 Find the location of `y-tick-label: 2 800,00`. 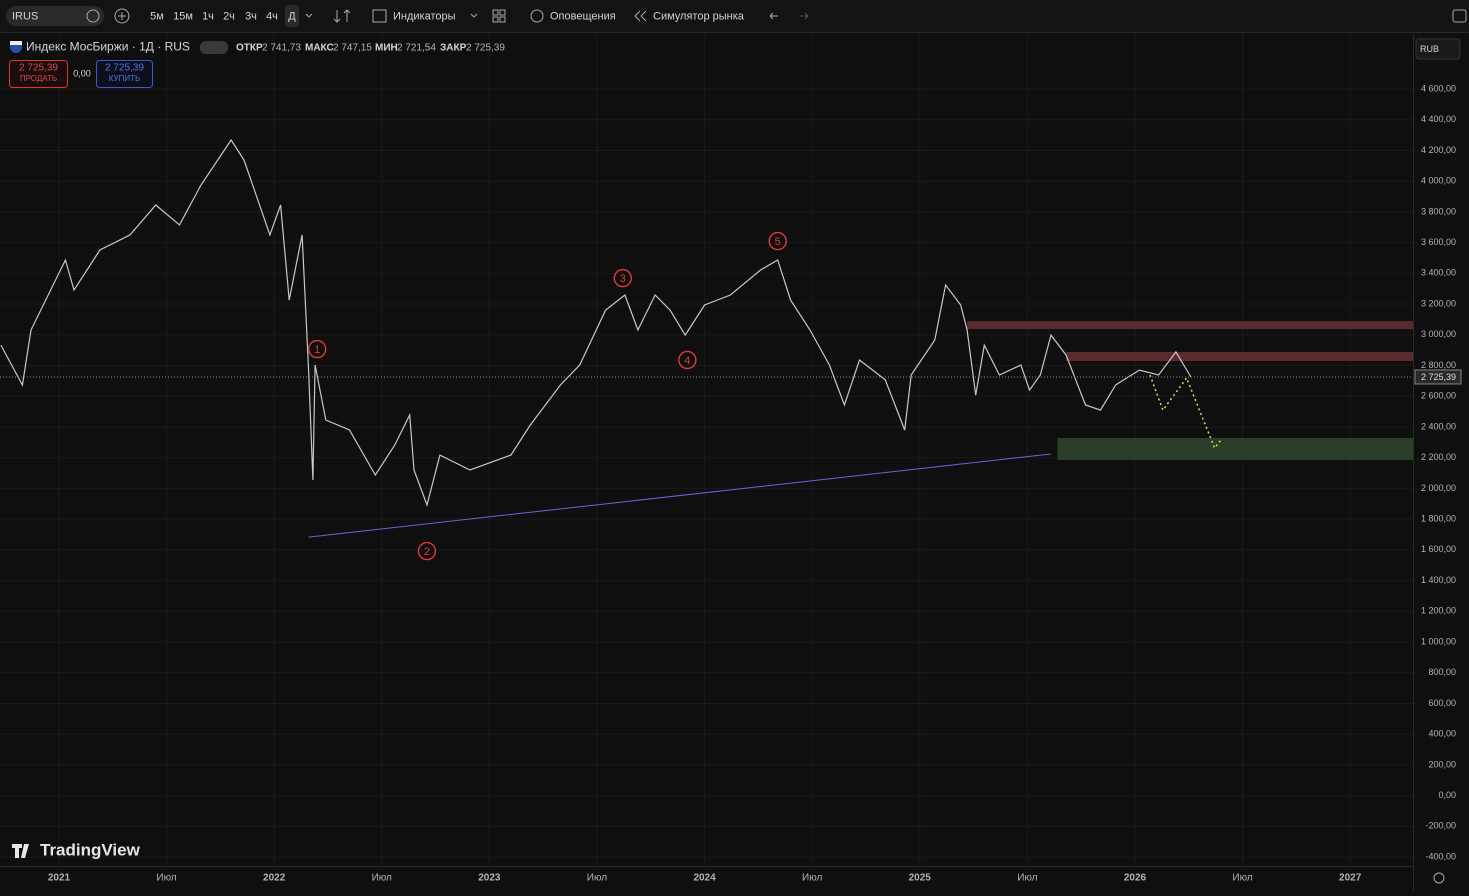

y-tick-label: 2 800,00 is located at coordinates (1438, 365).